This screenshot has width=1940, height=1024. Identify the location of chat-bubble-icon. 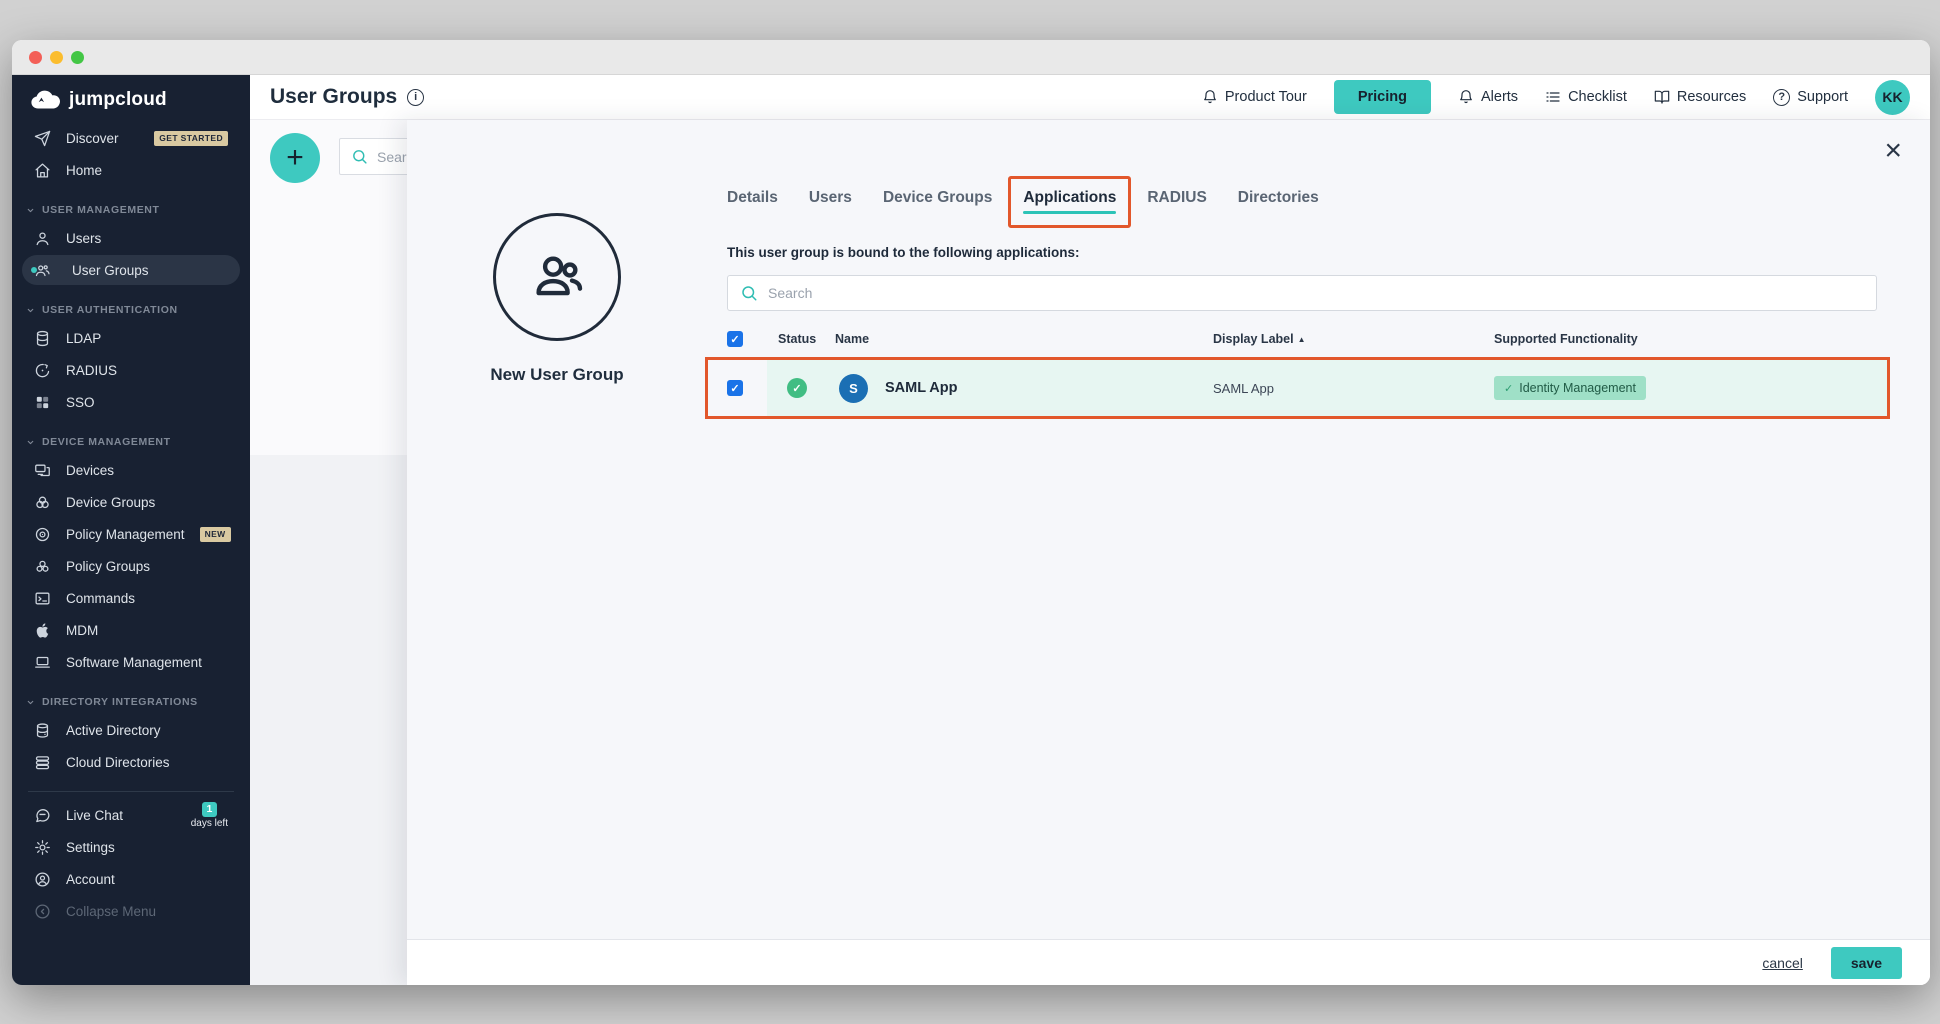
(42, 815).